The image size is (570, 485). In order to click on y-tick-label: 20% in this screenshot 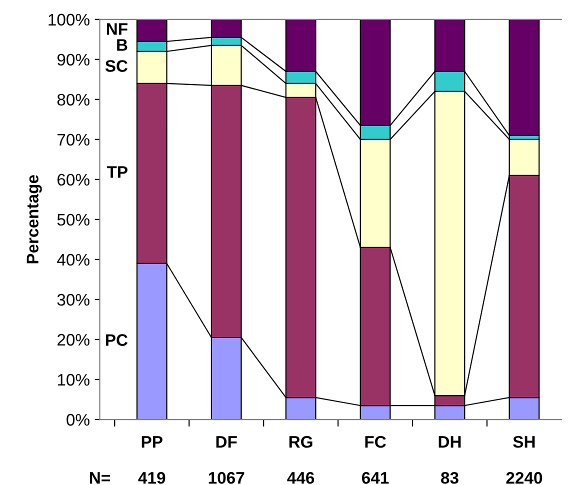, I will do `click(74, 340)`.